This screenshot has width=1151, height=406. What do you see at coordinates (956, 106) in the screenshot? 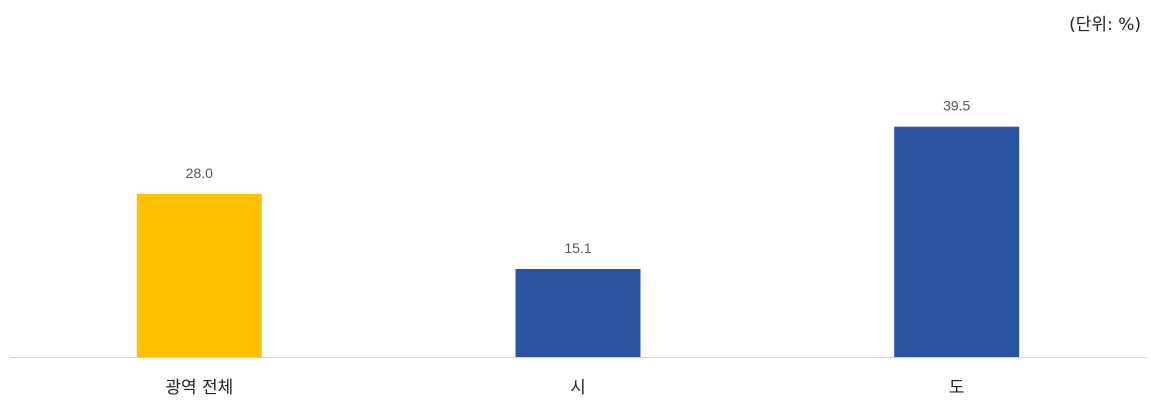
I see `data-label-3: 39.5` at bounding box center [956, 106].